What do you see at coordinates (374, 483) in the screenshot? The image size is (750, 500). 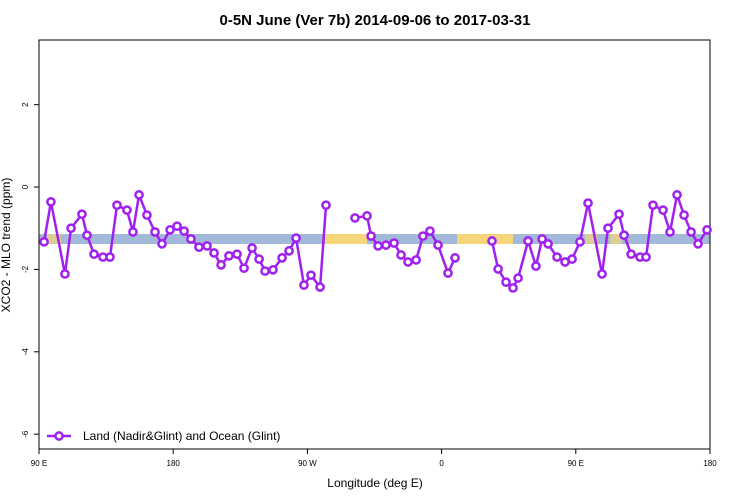 I see `x-axis-label: Longitude (deg E)` at bounding box center [374, 483].